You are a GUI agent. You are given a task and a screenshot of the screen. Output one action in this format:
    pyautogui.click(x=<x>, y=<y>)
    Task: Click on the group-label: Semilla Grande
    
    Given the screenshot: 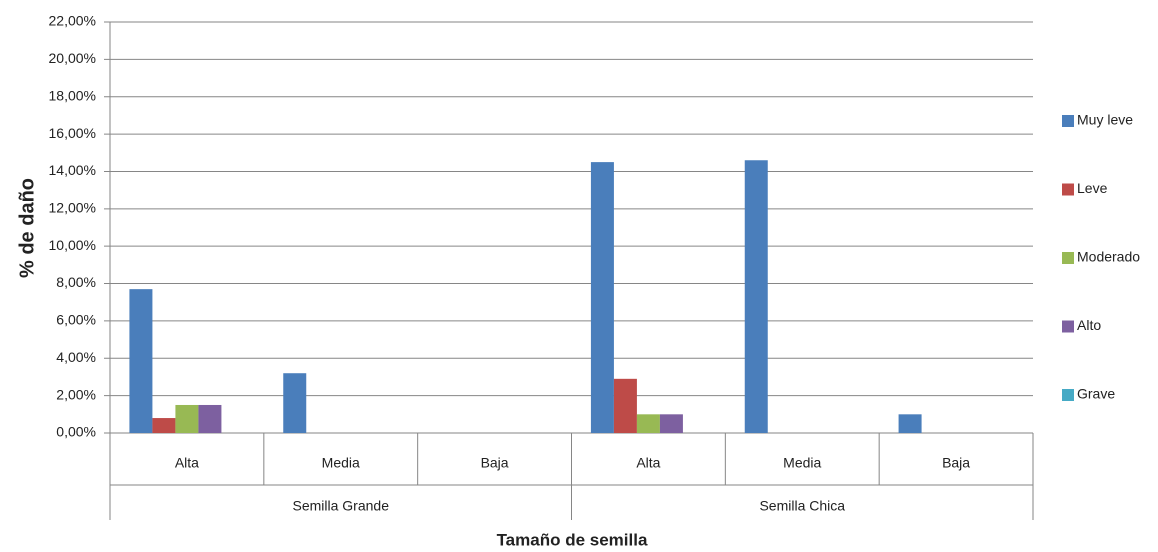 What is the action you would take?
    pyautogui.click(x=341, y=506)
    